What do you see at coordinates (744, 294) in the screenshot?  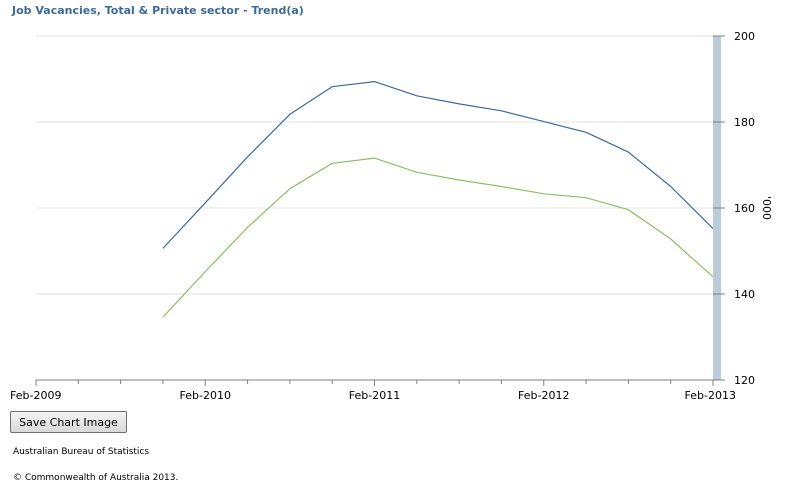 I see `y-tick-label: 140` at bounding box center [744, 294].